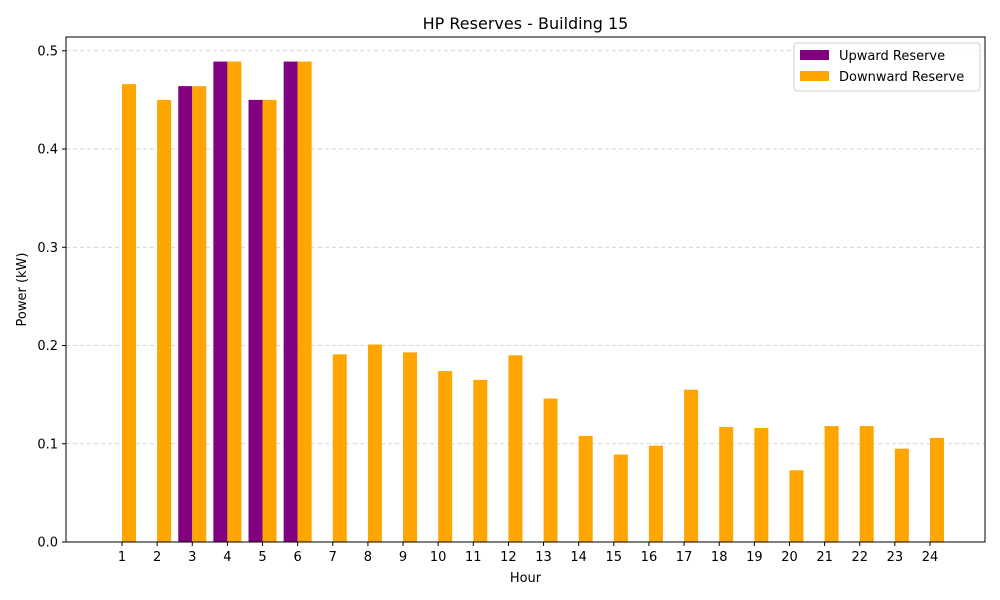 This screenshot has height=600, width=1000. What do you see at coordinates (859, 557) in the screenshot?
I see `x-tick-label: 22` at bounding box center [859, 557].